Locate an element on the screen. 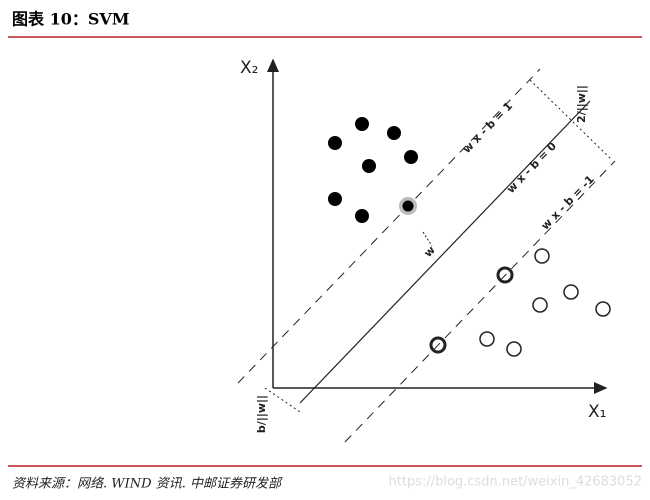 The height and width of the screenshot is (500, 650). eq-zero: w x - b = 0 is located at coordinates (531, 167).